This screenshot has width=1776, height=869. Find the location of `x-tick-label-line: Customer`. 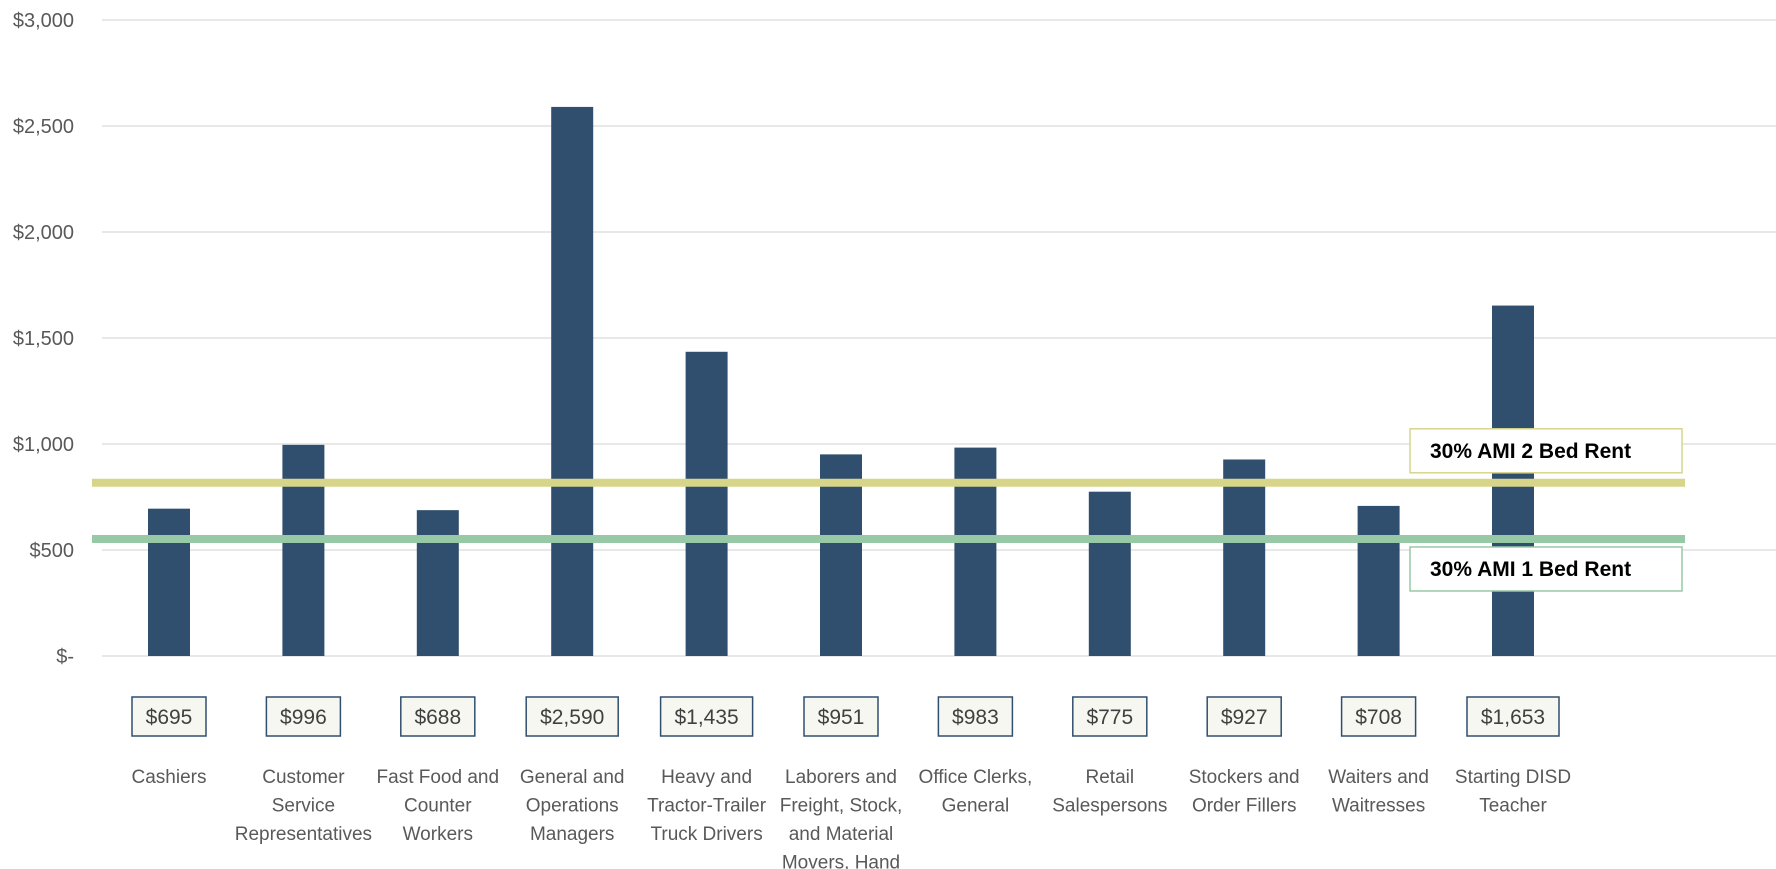

x-tick-label-line: Customer is located at coordinates (303, 777).